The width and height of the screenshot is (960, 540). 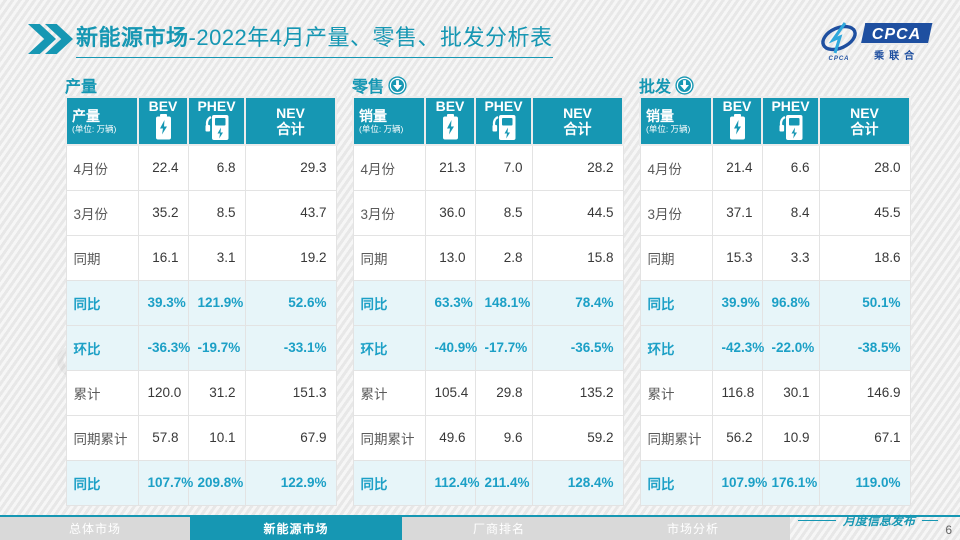 I want to click on cell-value: 6.6, so click(x=790, y=167).